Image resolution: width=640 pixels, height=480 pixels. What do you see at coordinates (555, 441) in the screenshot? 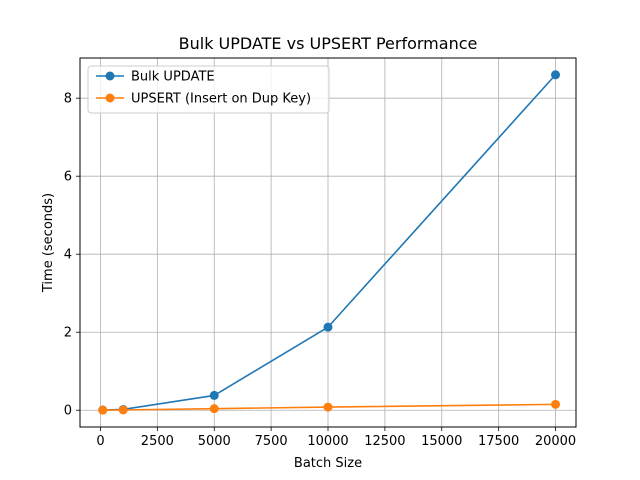
I see `x-tick-label: 20000` at bounding box center [555, 441].